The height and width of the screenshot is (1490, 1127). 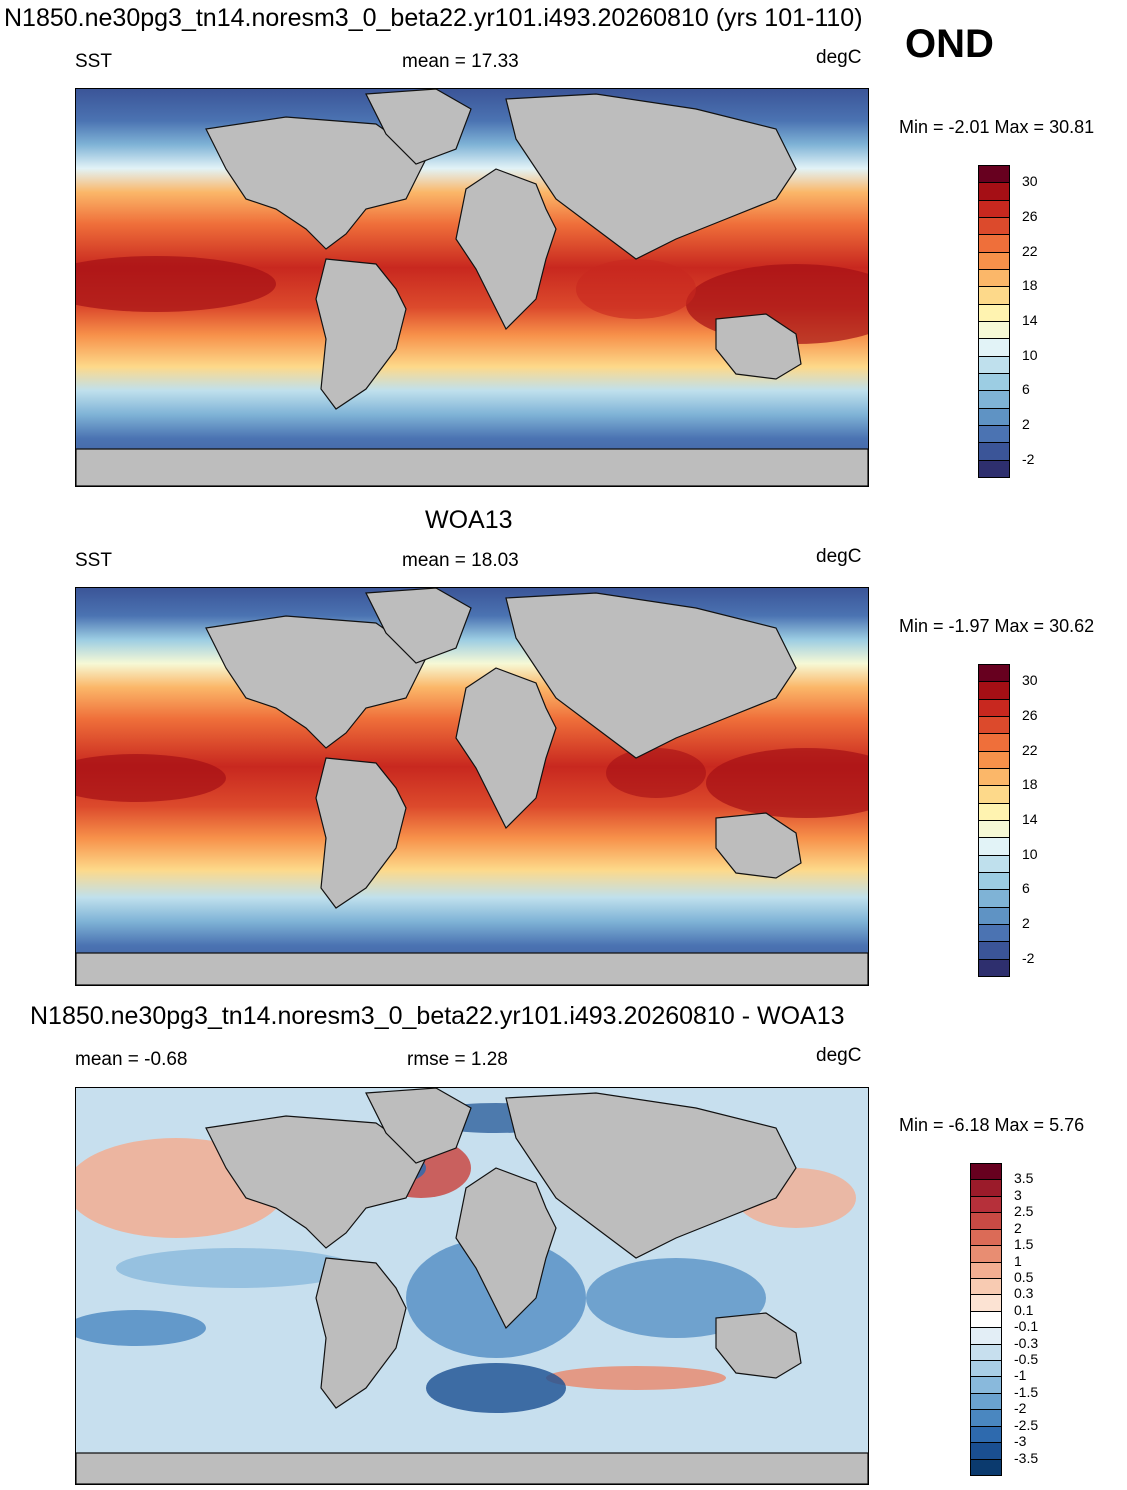 What do you see at coordinates (1030, 216) in the screenshot?
I see `colorbar-tick-label: 26` at bounding box center [1030, 216].